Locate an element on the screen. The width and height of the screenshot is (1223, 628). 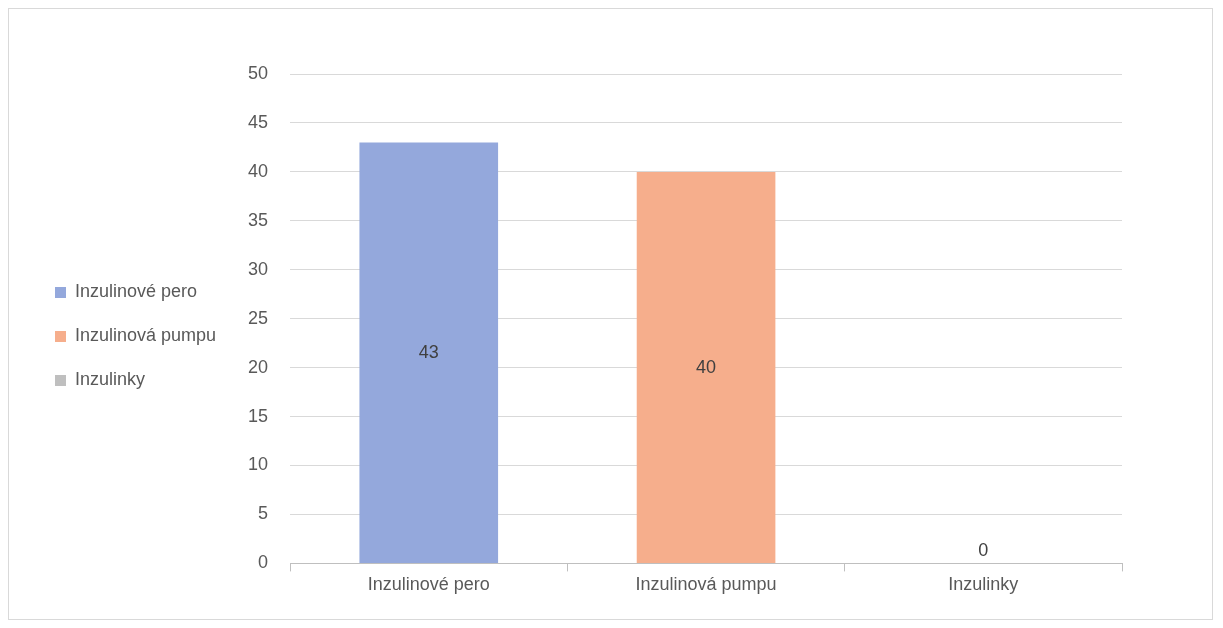
y-tick-label: 0 is located at coordinates (263, 562).